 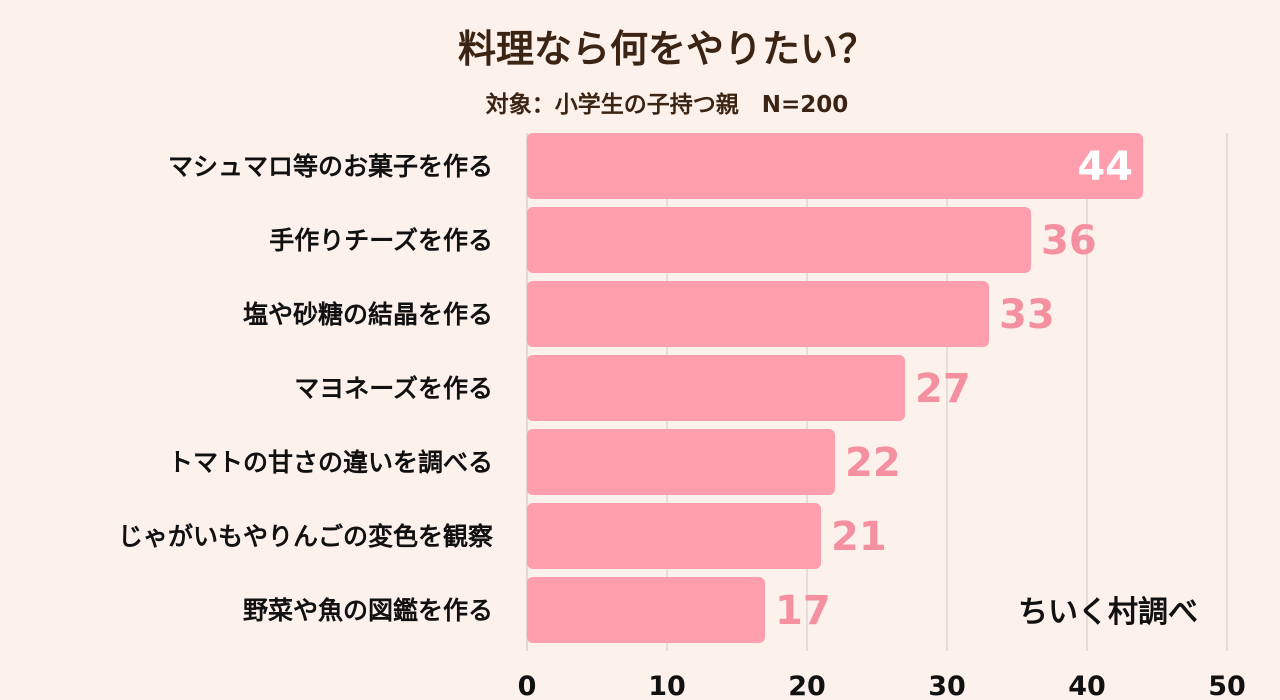 What do you see at coordinates (330, 462) in the screenshot?
I see `category-label: トマトの甘さの違いを調べる` at bounding box center [330, 462].